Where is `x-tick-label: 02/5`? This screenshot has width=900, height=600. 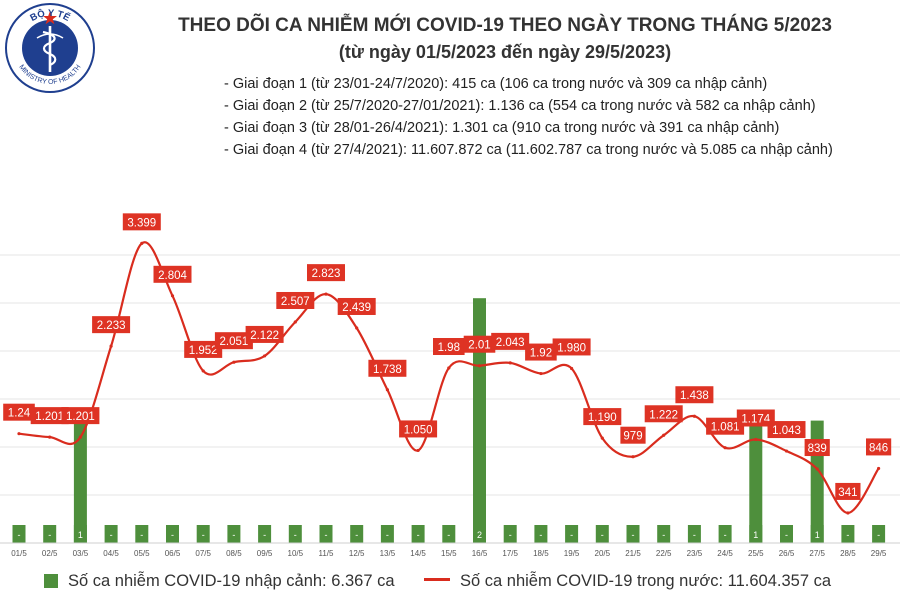 x-tick-label: 02/5 is located at coordinates (50, 553).